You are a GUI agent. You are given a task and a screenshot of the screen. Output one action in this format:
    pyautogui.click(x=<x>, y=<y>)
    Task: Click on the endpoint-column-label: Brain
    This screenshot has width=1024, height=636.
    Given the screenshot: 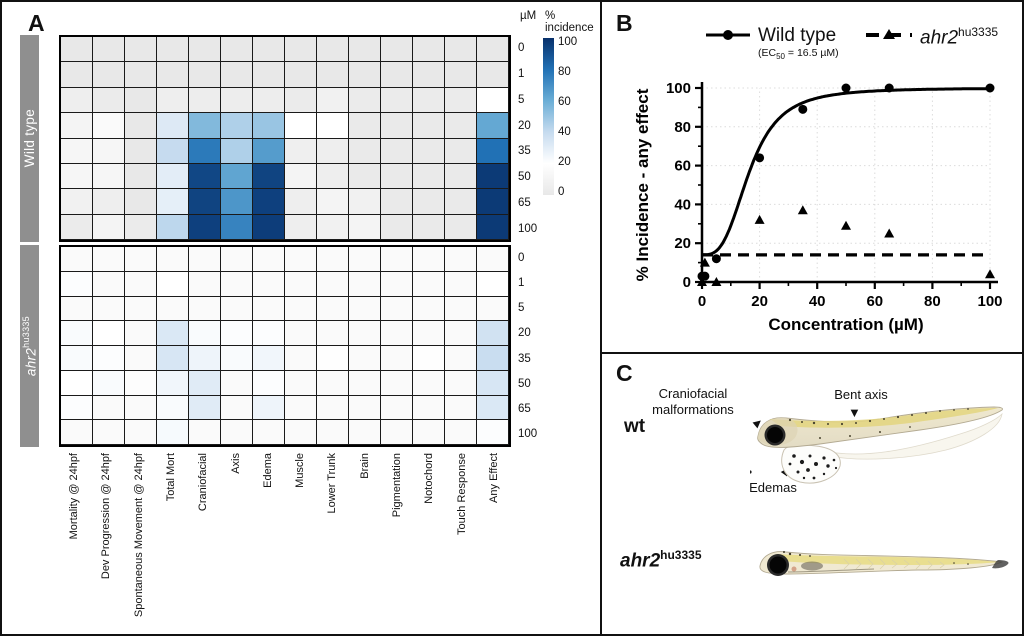 What is the action you would take?
    pyautogui.click(x=364, y=466)
    